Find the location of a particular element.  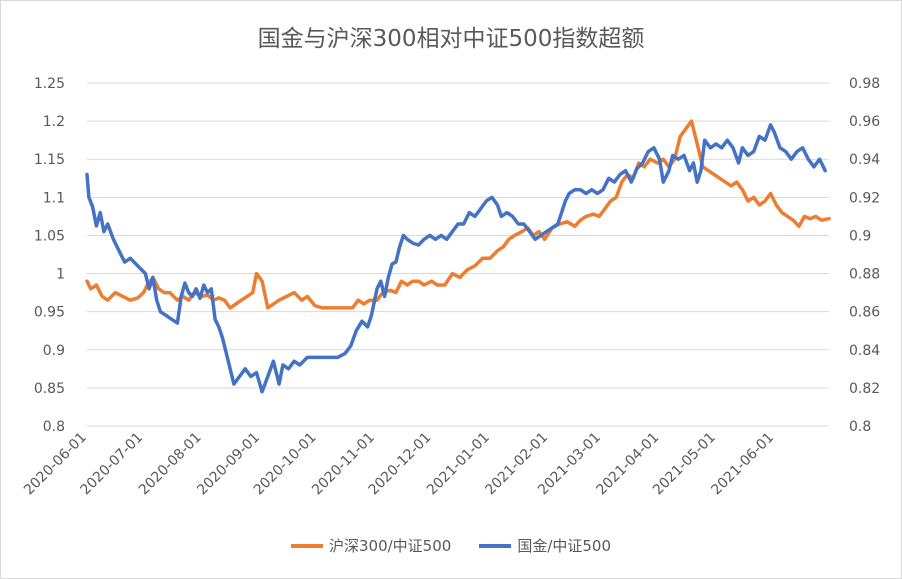

y-left-tick-label: 1.15 is located at coordinates (49, 160).